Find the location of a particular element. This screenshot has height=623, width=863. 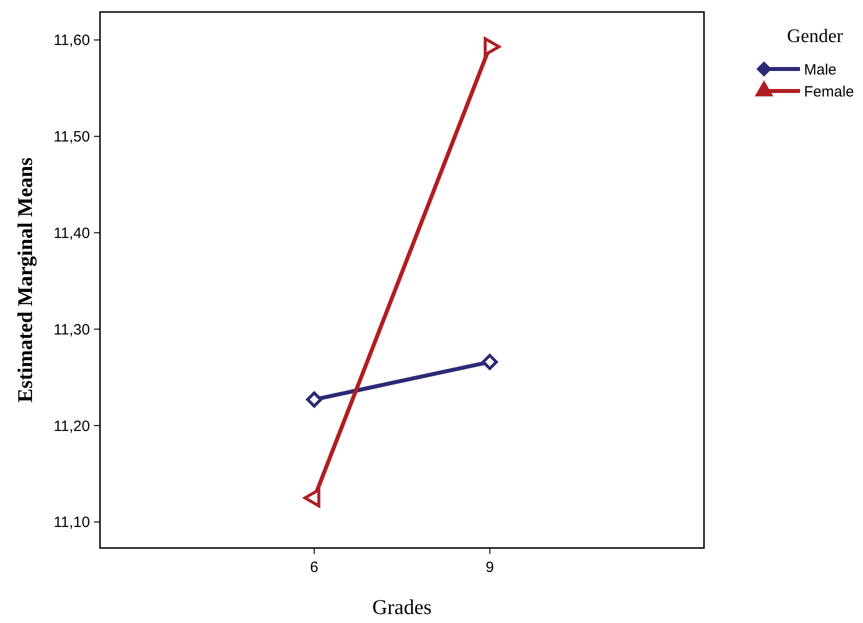

y-tick-label: 11,40 is located at coordinates (72, 233).